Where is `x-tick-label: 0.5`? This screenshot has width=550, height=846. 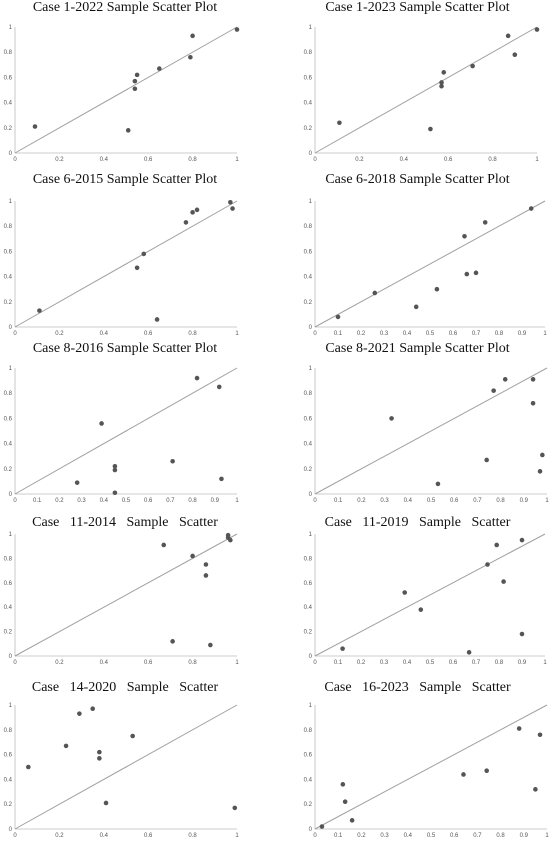
x-tick-label: 0.5 is located at coordinates (431, 836).